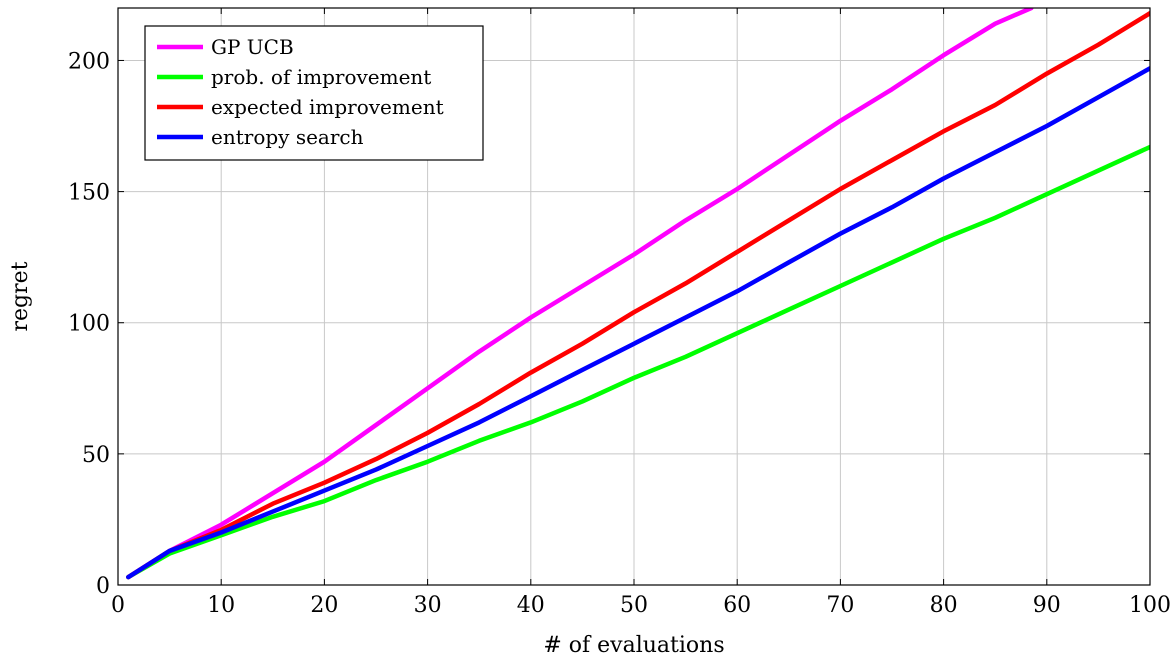 This screenshot has width=1175, height=660. What do you see at coordinates (287, 137) in the screenshot?
I see `legend-entry: entropy search` at bounding box center [287, 137].